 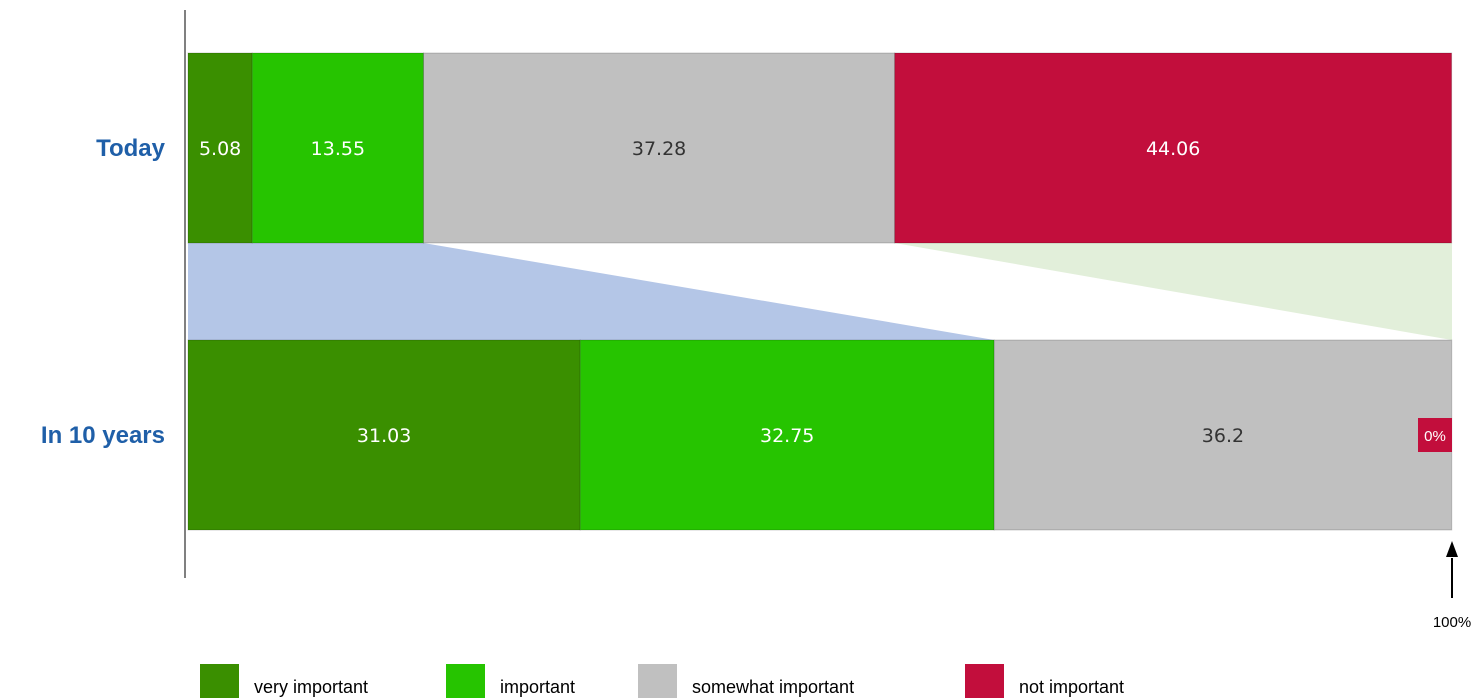 I want to click on zero-badge-label: 0%, so click(x=1435, y=436).